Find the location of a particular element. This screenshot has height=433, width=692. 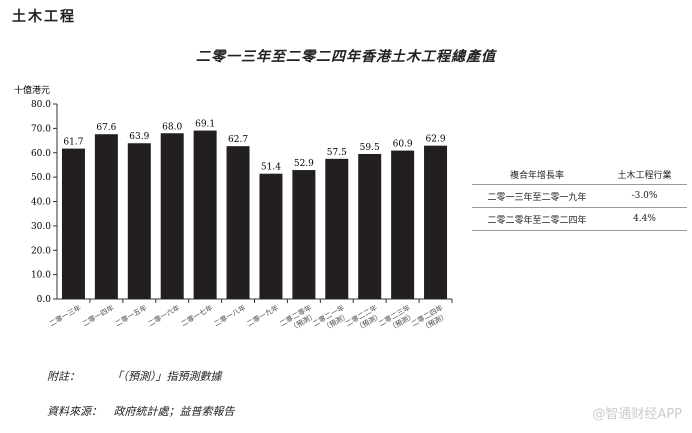

data-label: 62.7 is located at coordinates (238, 140).